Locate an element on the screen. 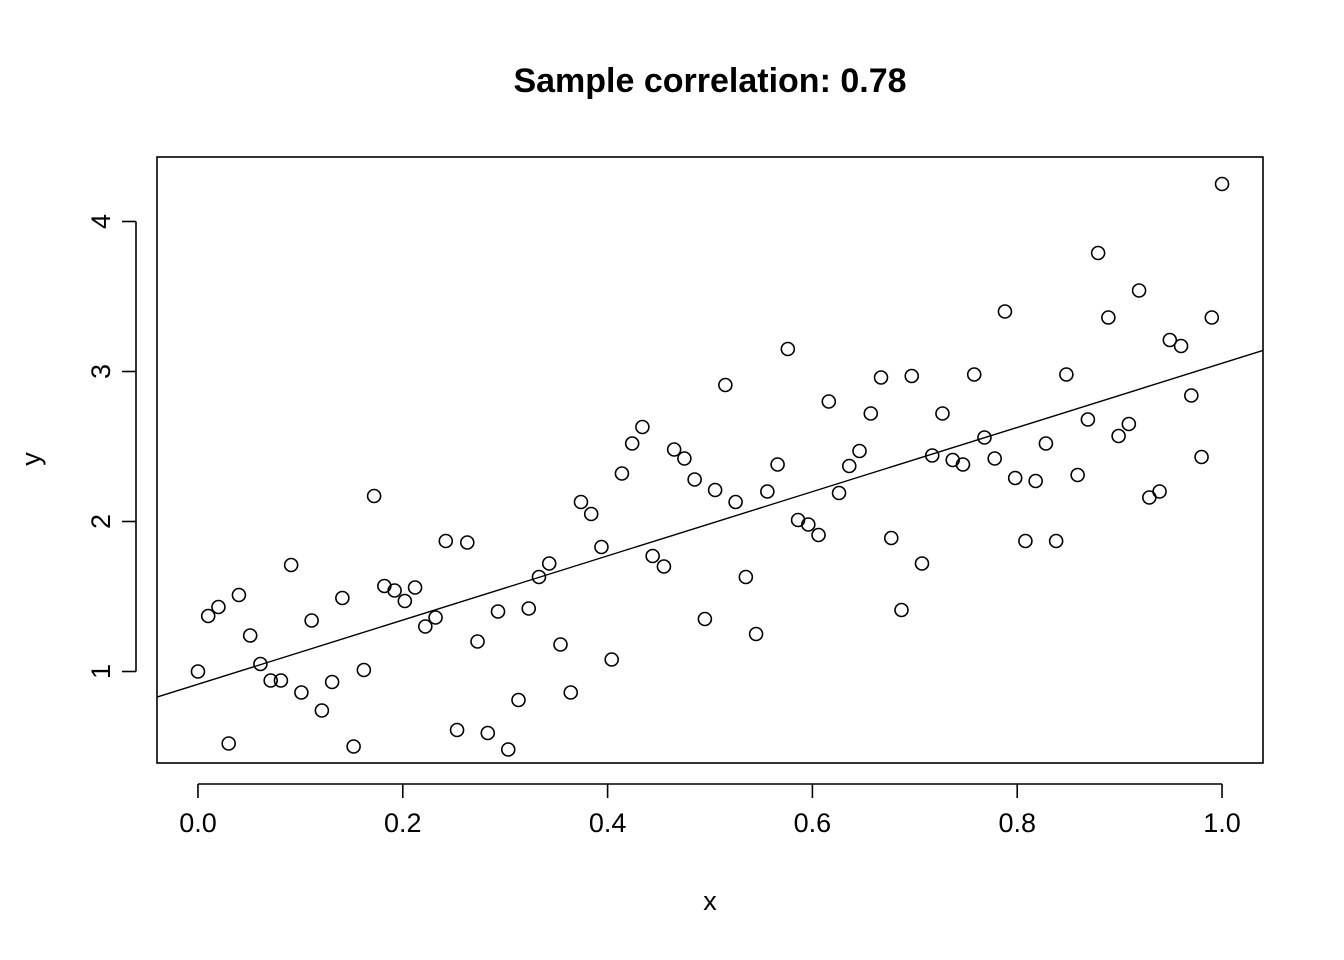  y-tick-label: 3 is located at coordinates (101, 371).